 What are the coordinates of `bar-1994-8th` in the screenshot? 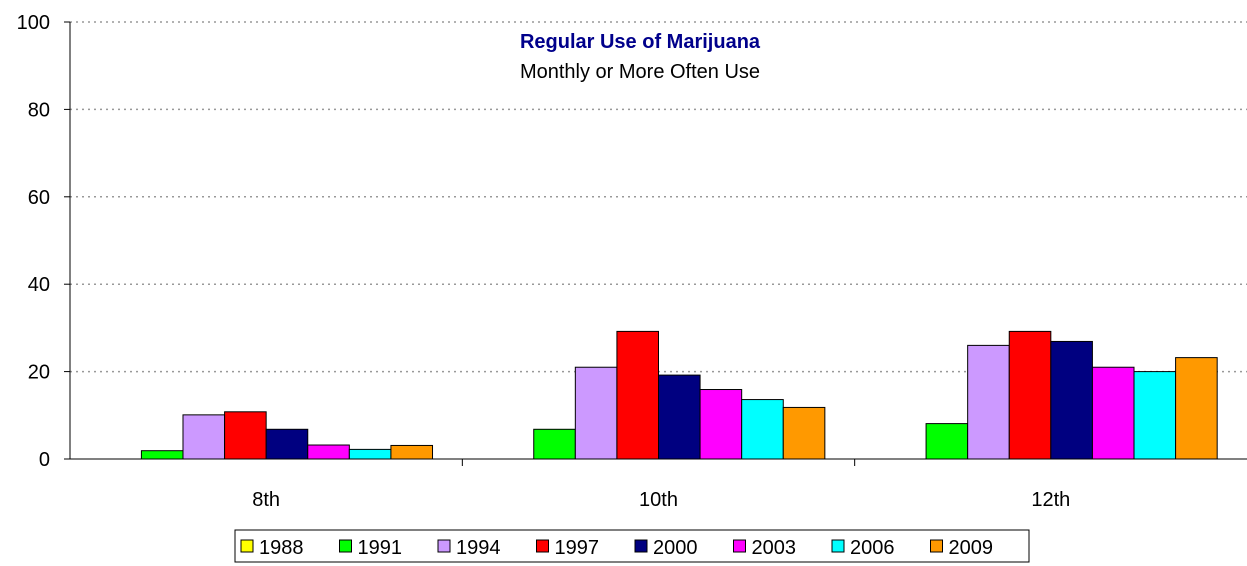 It's located at (204, 437).